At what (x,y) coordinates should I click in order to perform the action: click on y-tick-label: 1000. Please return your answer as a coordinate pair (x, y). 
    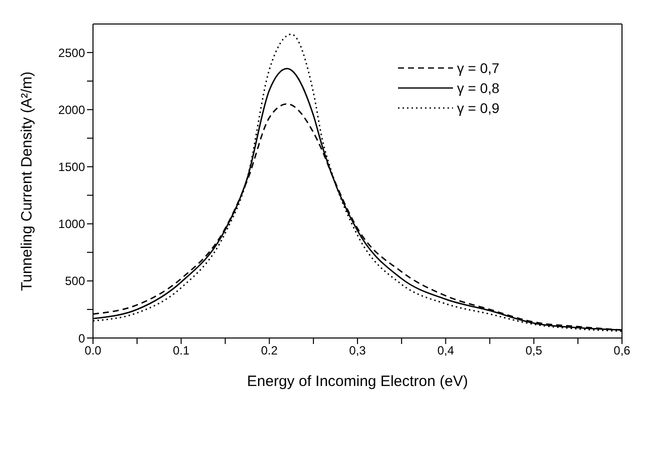
    Looking at the image, I should click on (72, 224).